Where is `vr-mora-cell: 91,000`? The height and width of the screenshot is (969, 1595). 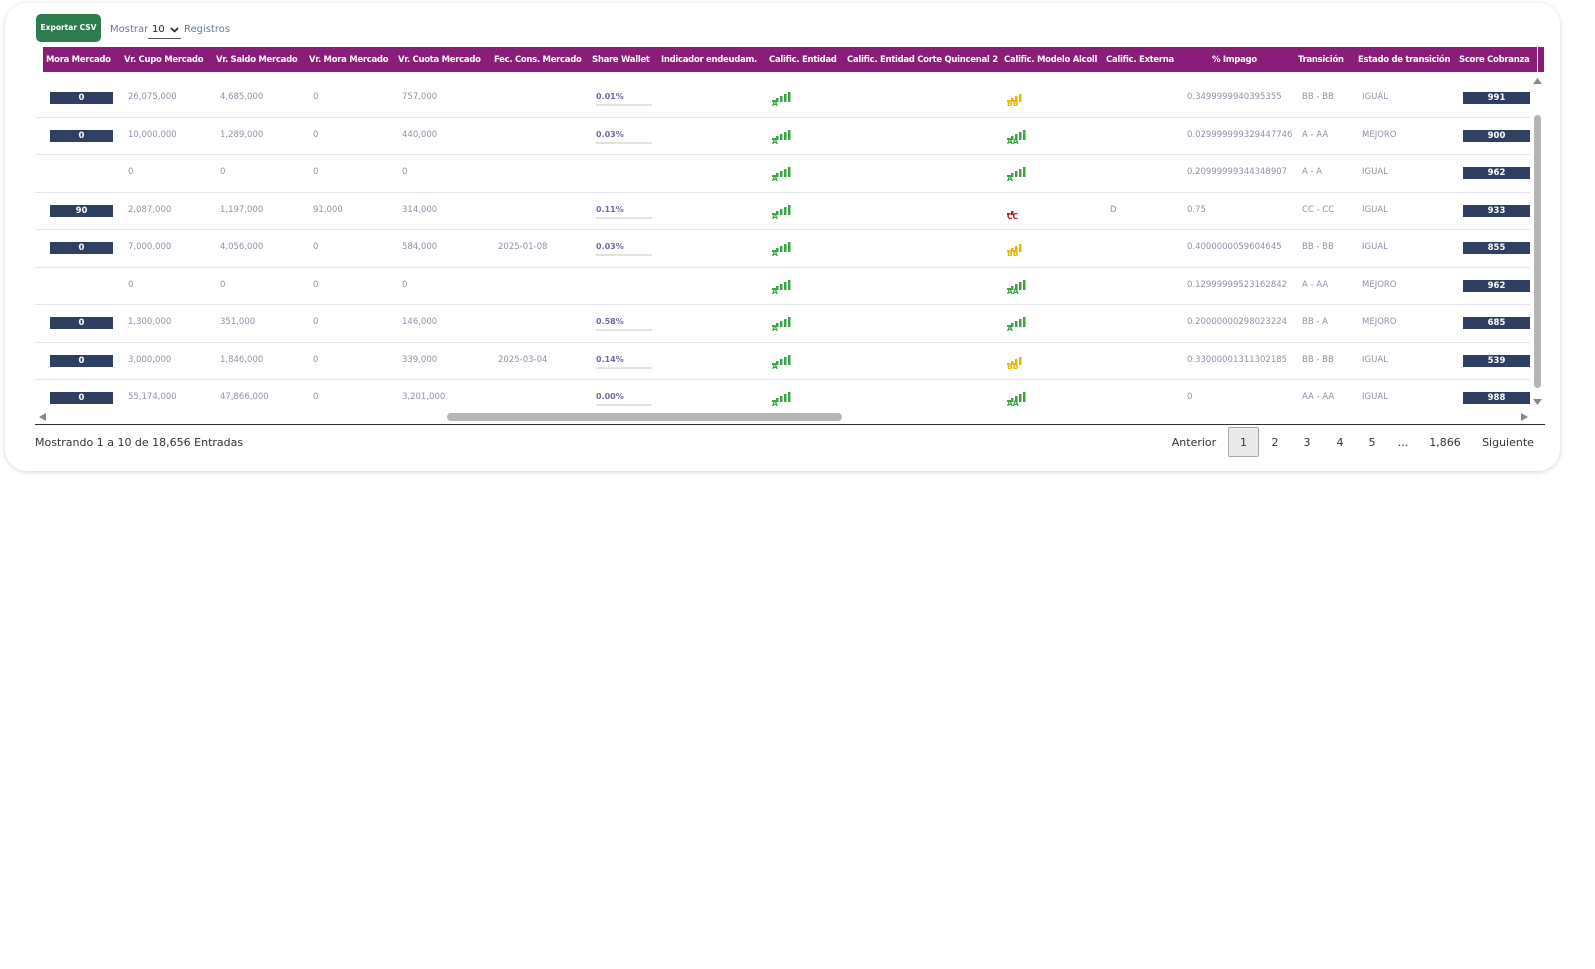
vr-mora-cell: 91,000 is located at coordinates (328, 209).